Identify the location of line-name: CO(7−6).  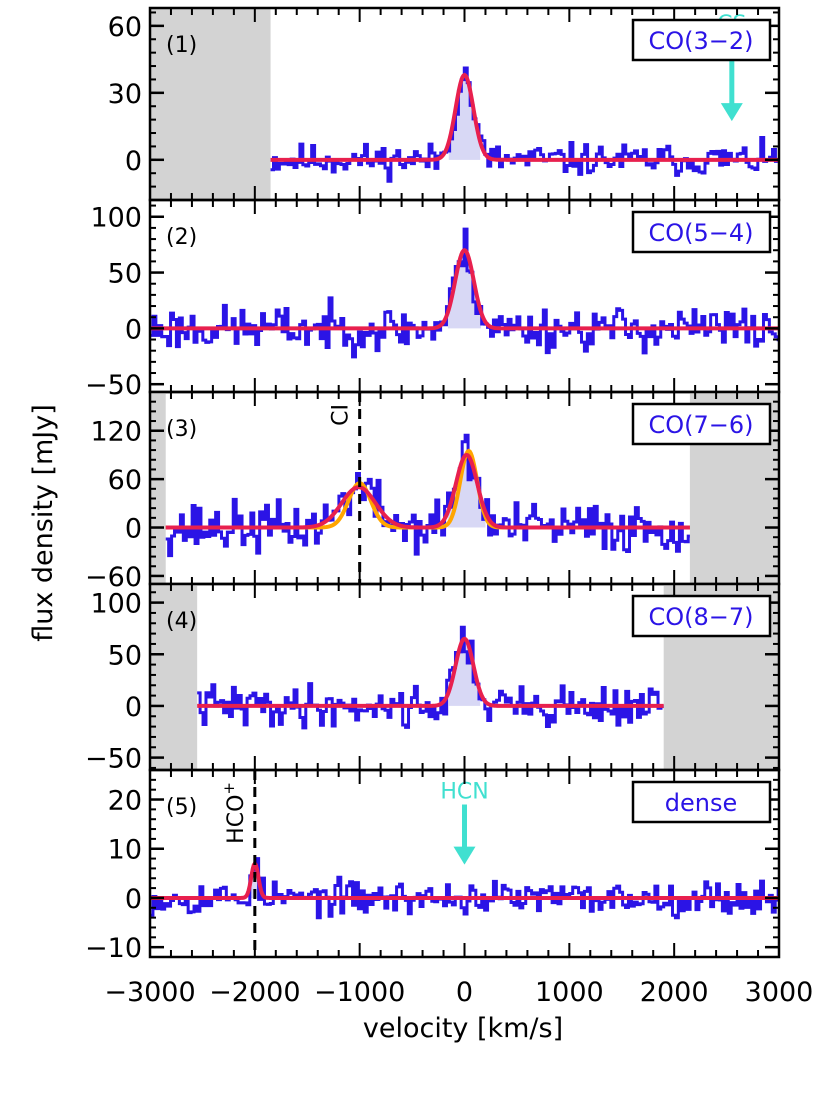
(700, 425).